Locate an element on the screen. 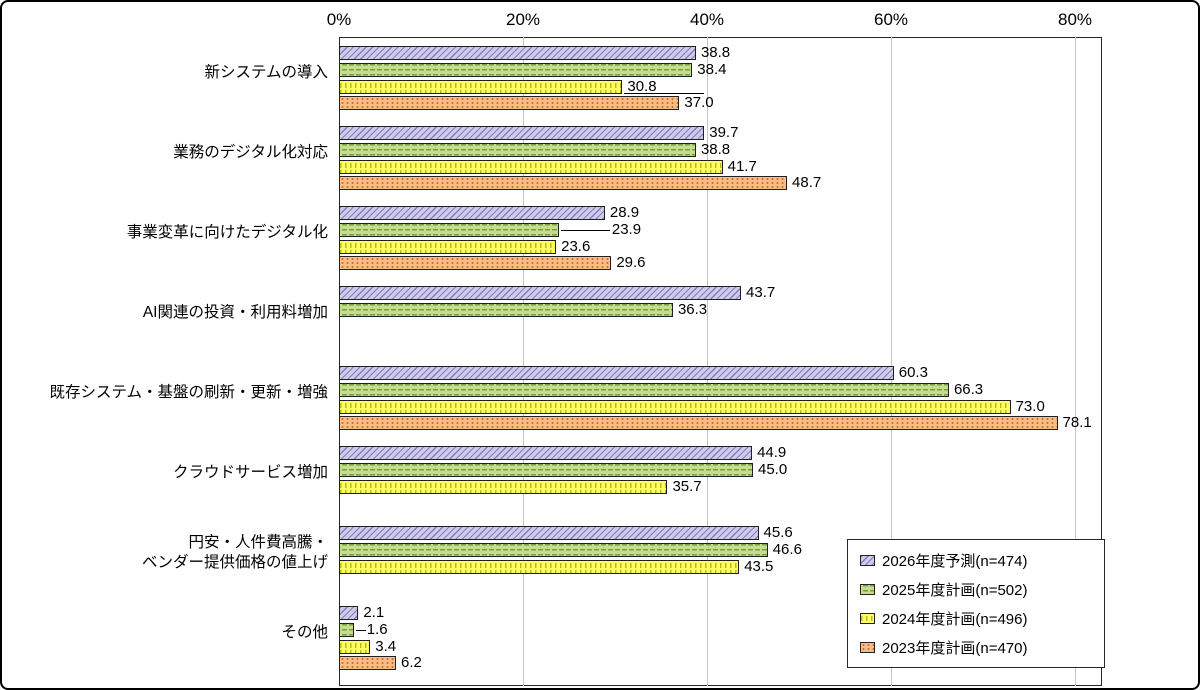 This screenshot has width=1200, height=690. legend-item: 2023年度計画(n=470) is located at coordinates (982, 647).